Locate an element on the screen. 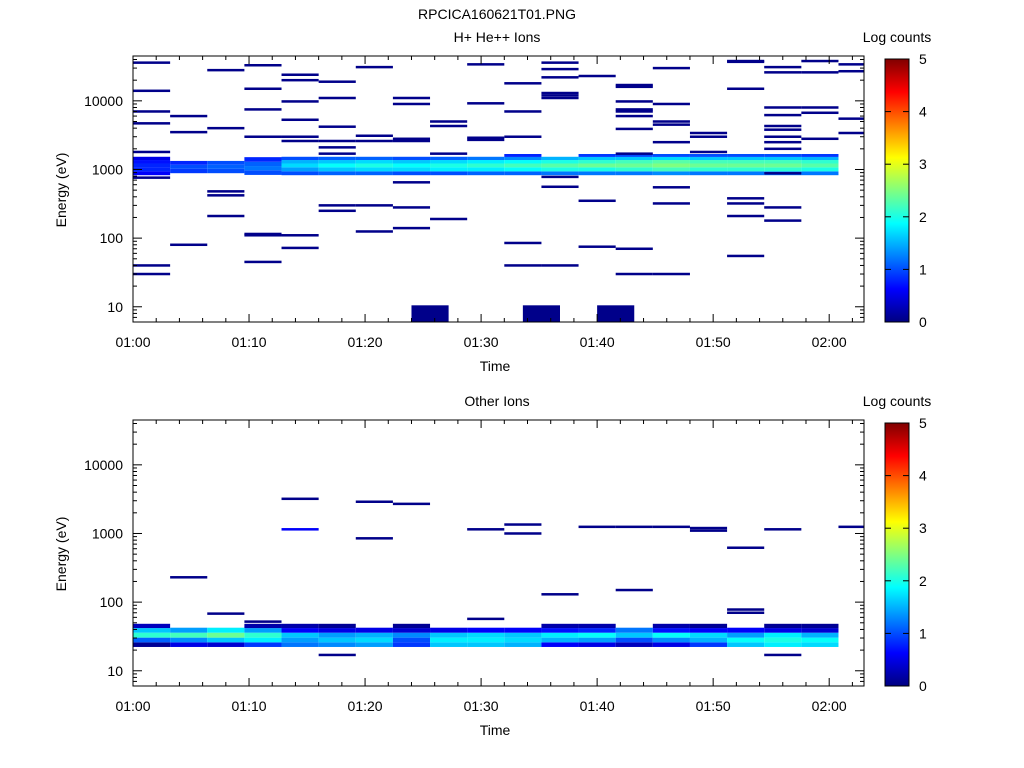 The width and height of the screenshot is (1024, 768). colorbar-tick-label: 3 is located at coordinates (923, 528).